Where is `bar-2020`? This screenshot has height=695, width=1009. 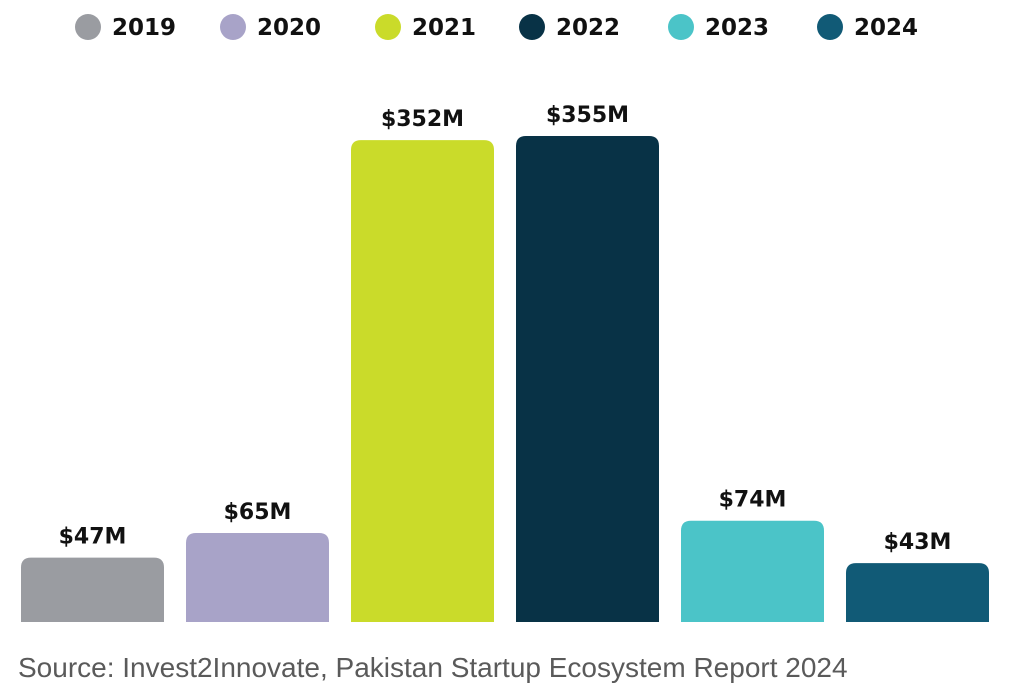
bar-2020 is located at coordinates (257, 577).